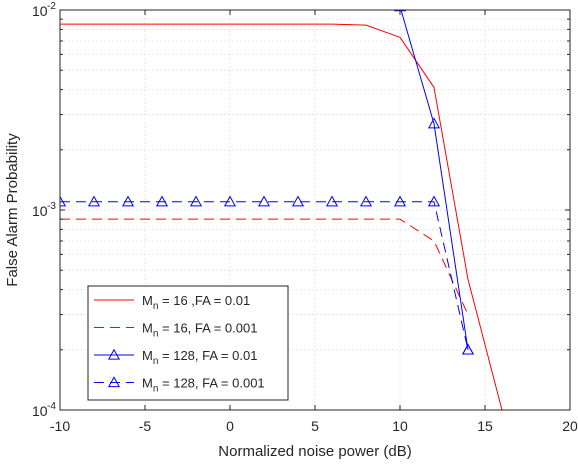  What do you see at coordinates (485, 426) in the screenshot?
I see `x-tick-label: 15` at bounding box center [485, 426].